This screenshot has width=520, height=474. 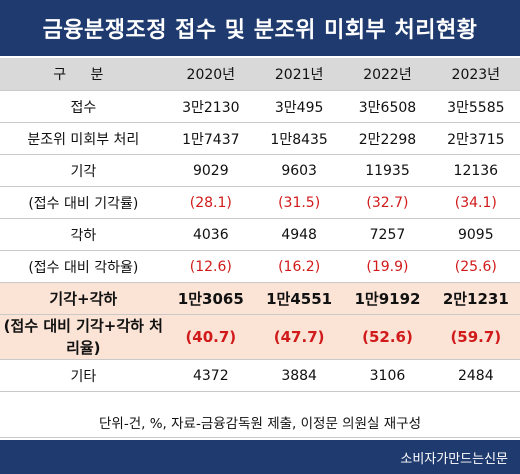 I want to click on cell-value: 9095, so click(x=475, y=234).